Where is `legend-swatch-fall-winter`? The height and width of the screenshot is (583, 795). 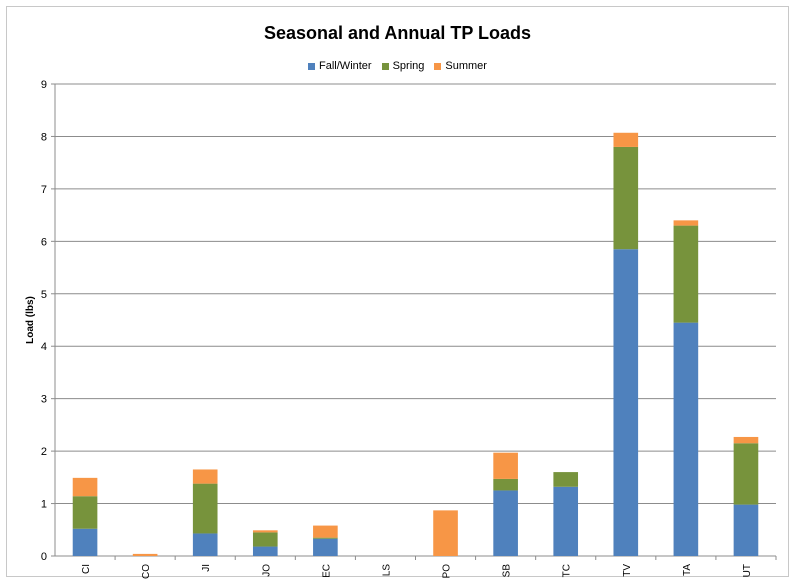
legend-swatch-fall-winter is located at coordinates (312, 66).